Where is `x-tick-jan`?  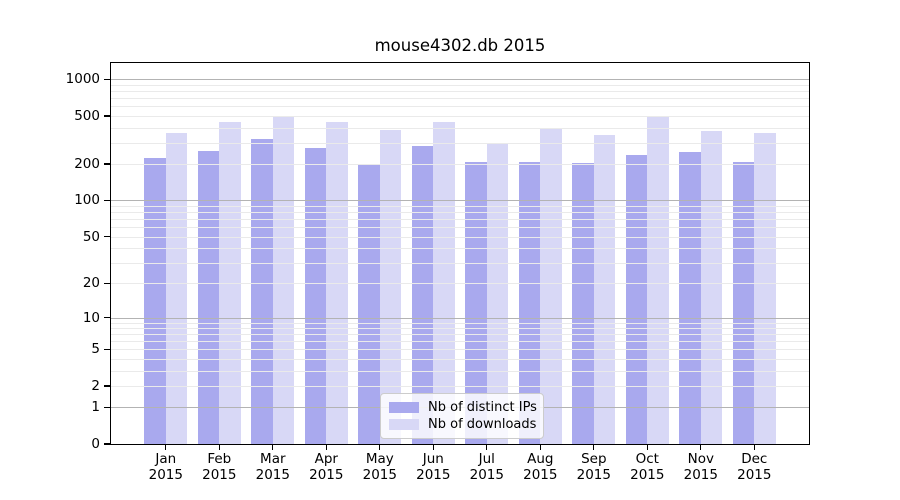
x-tick-jan is located at coordinates (166, 447).